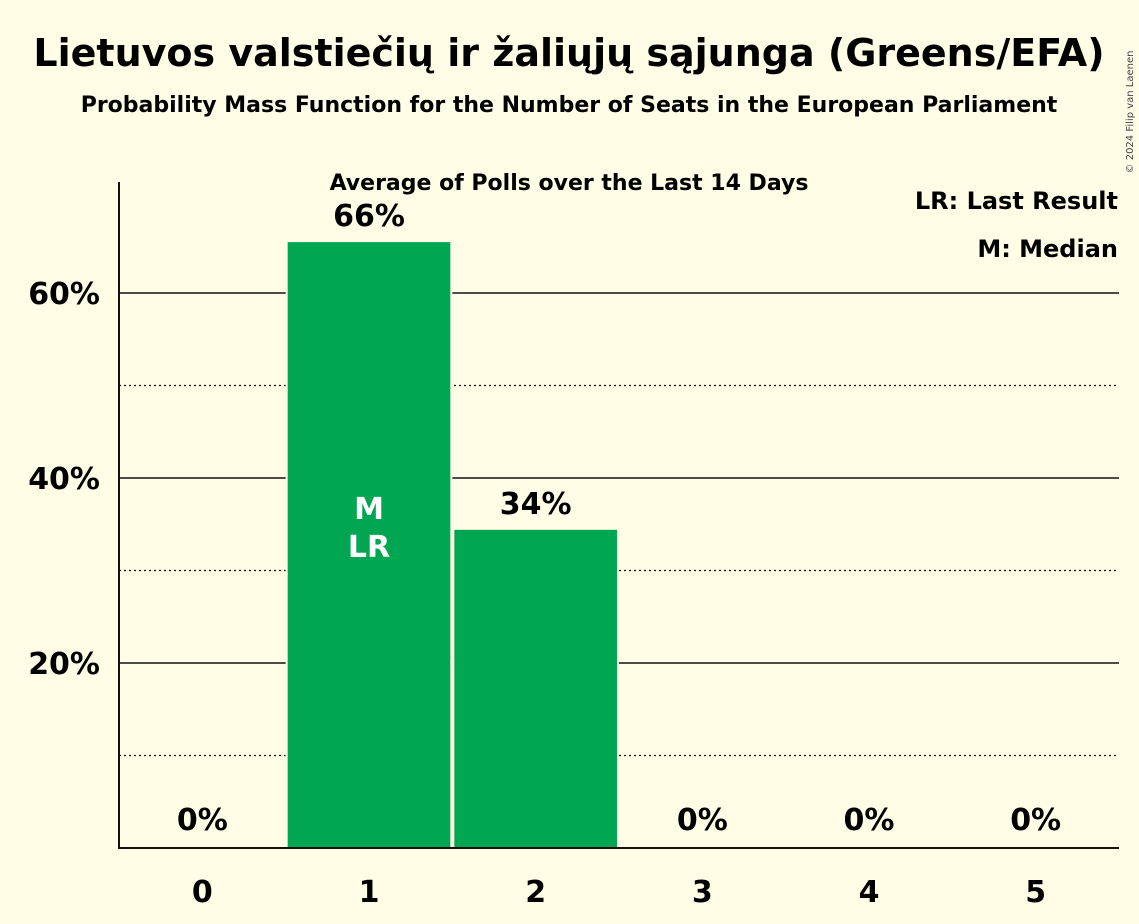  I want to click on legend-last-result: LR: Last Result, so click(1016, 201).